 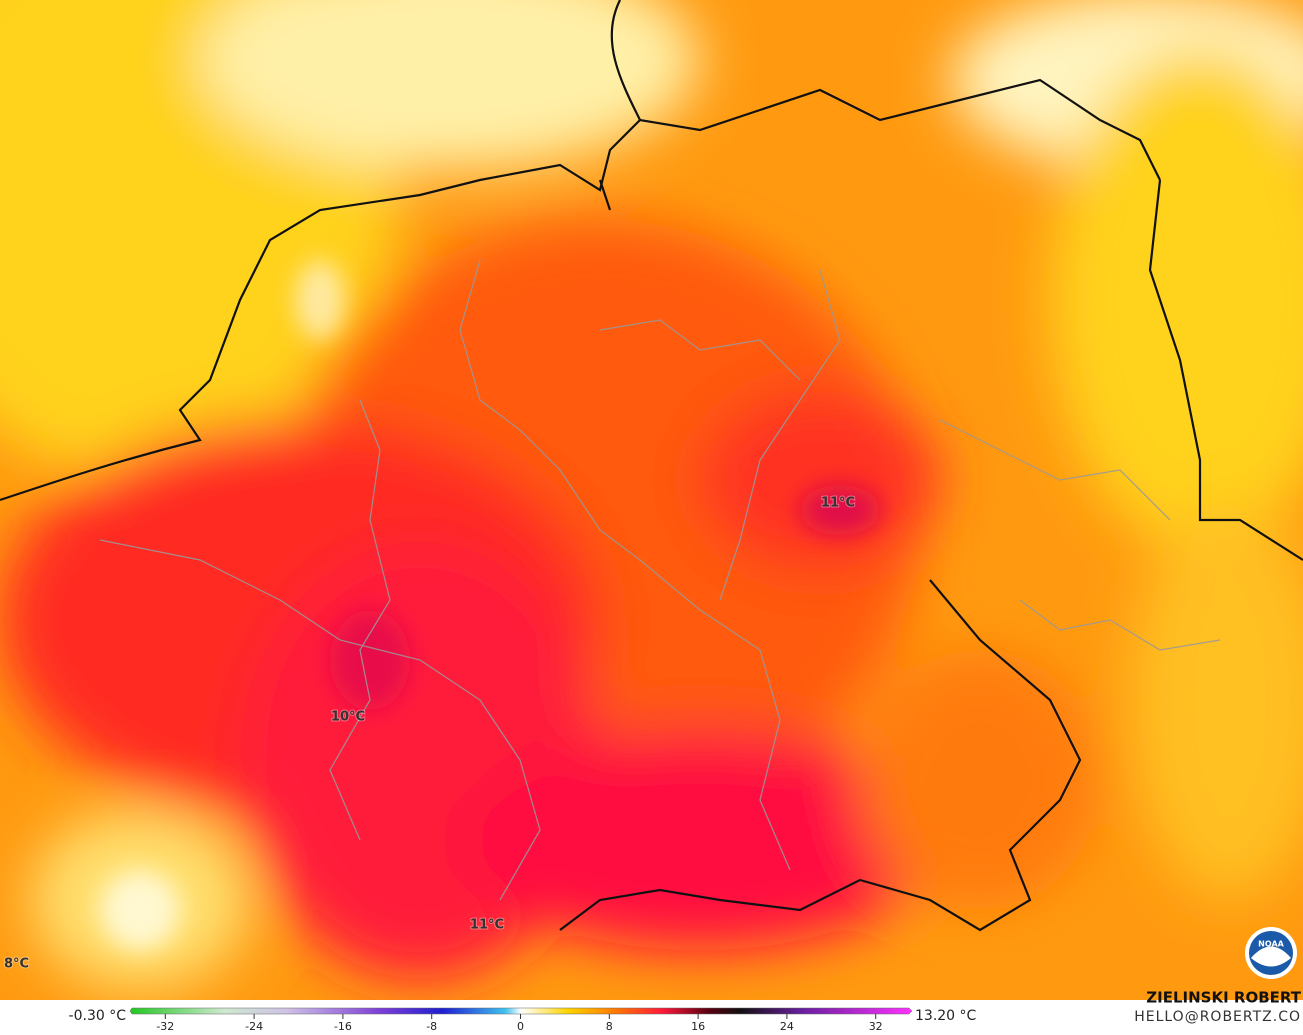 I want to click on credit-email: HELLO@ROBERTZ.CO, so click(x=1217, y=1017).